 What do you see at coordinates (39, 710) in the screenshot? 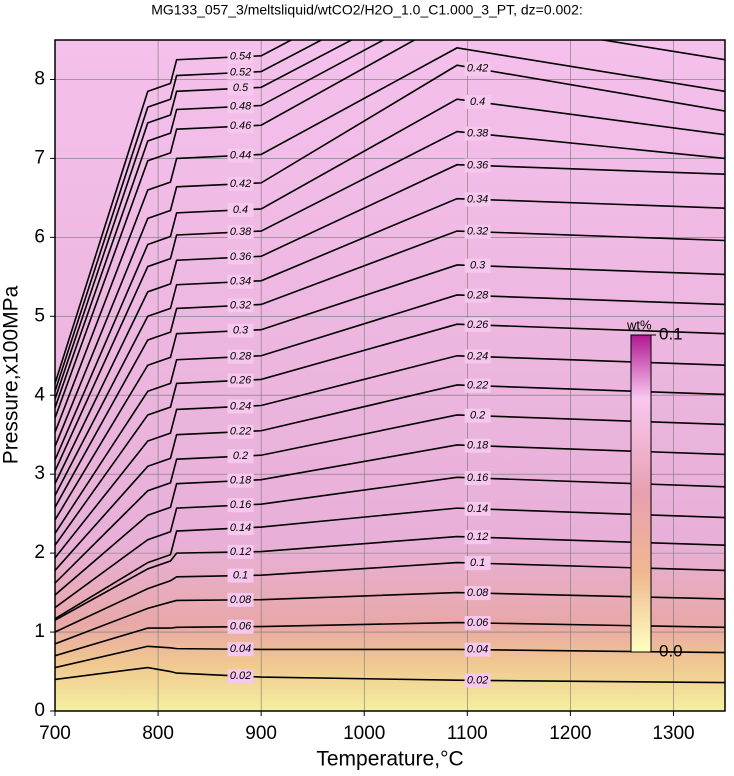
I see `y-tick-label: 0` at bounding box center [39, 710].